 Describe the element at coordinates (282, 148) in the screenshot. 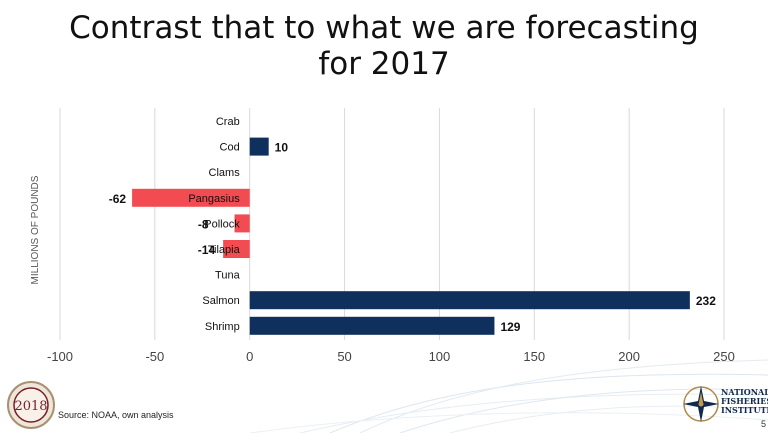

I see `value-label: 10` at that location.